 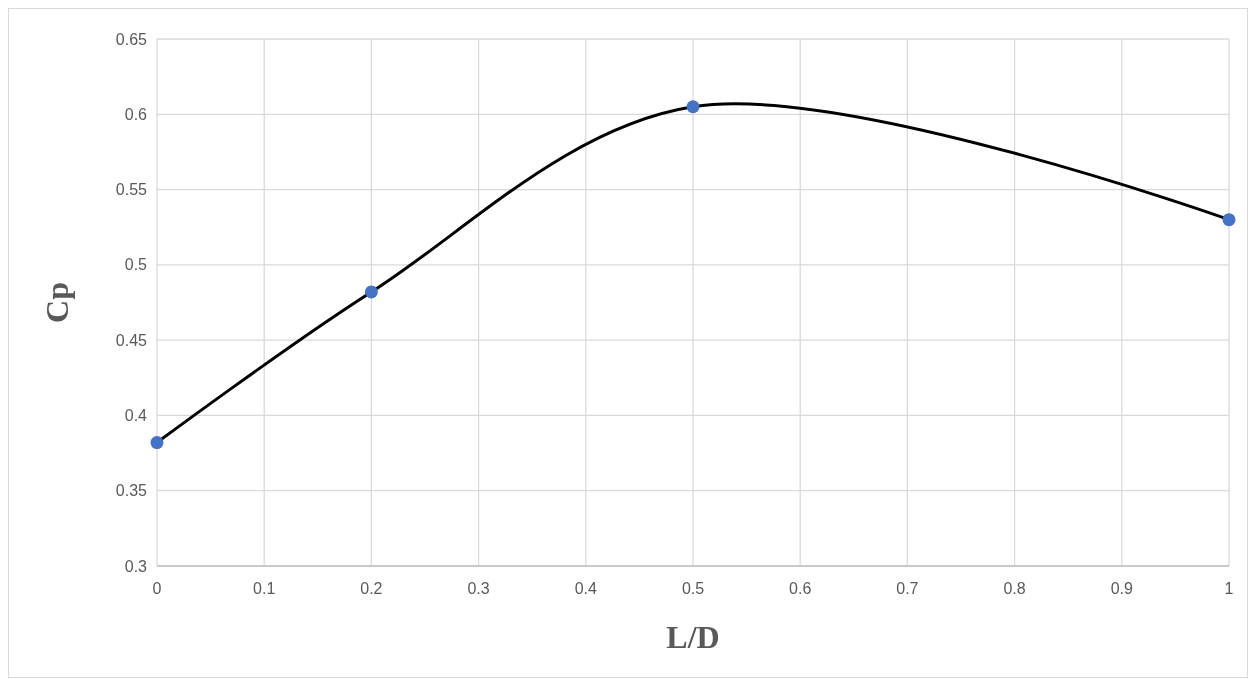 I want to click on y-tick-label: 0.5, so click(x=136, y=265).